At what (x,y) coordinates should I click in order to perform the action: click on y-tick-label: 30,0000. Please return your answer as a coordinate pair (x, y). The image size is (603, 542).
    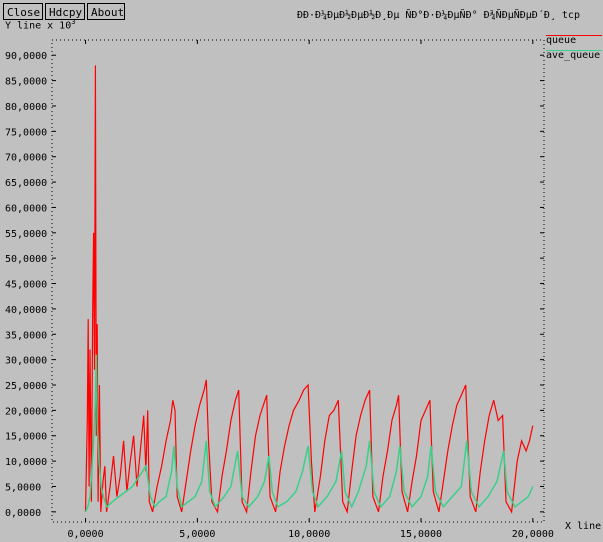
    Looking at the image, I should click on (26, 361).